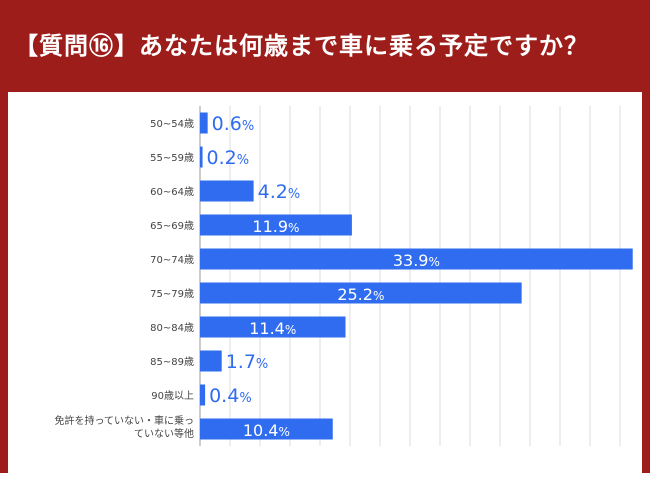 Image resolution: width=650 pixels, height=477 pixels. Describe the element at coordinates (125, 427) in the screenshot. I see `category-label: 免許を持っていない・車に乗っていない等他` at that location.